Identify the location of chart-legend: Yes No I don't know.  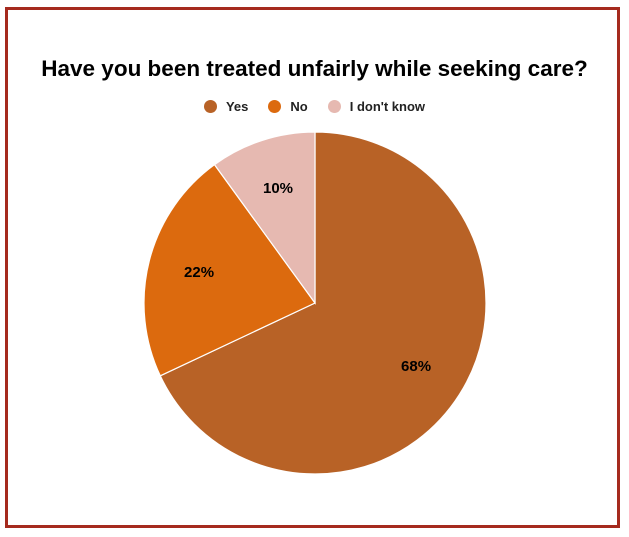
(314, 106).